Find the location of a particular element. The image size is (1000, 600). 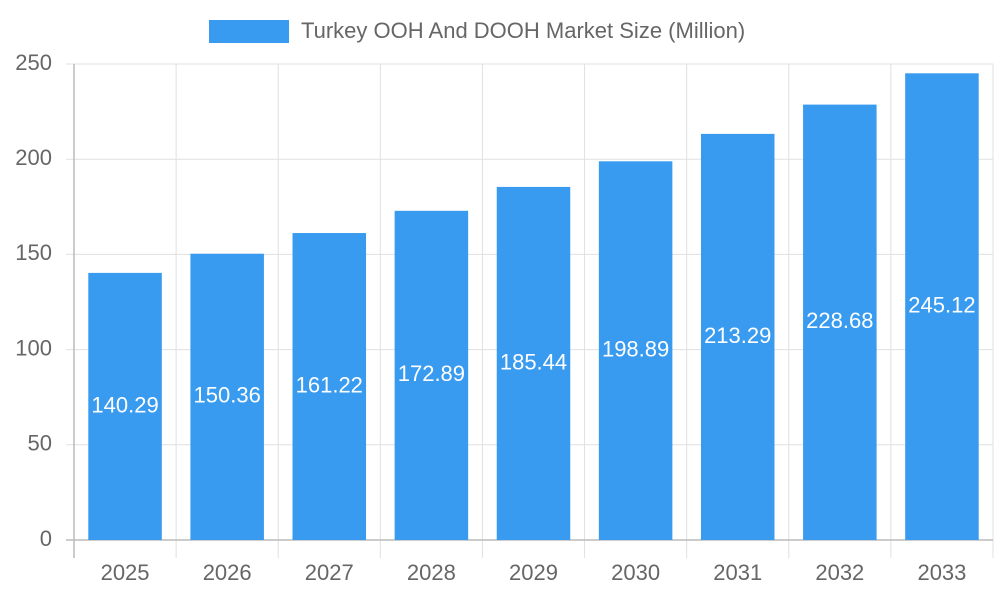

legend-swatch is located at coordinates (249, 31).